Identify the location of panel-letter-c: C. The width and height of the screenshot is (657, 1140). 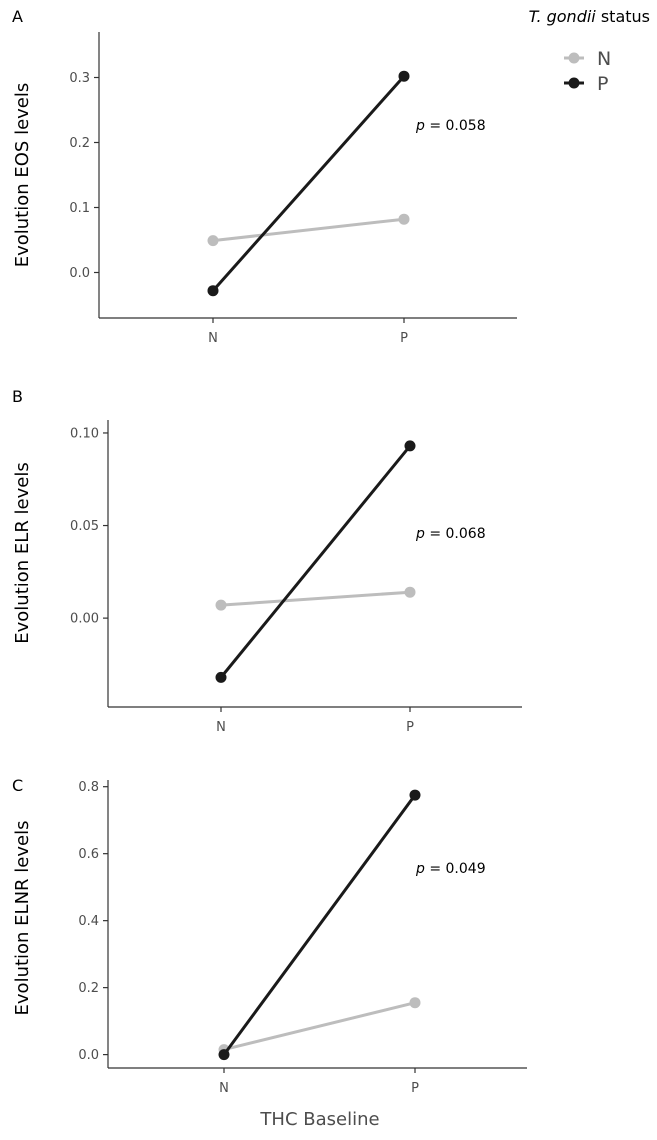
(17, 785).